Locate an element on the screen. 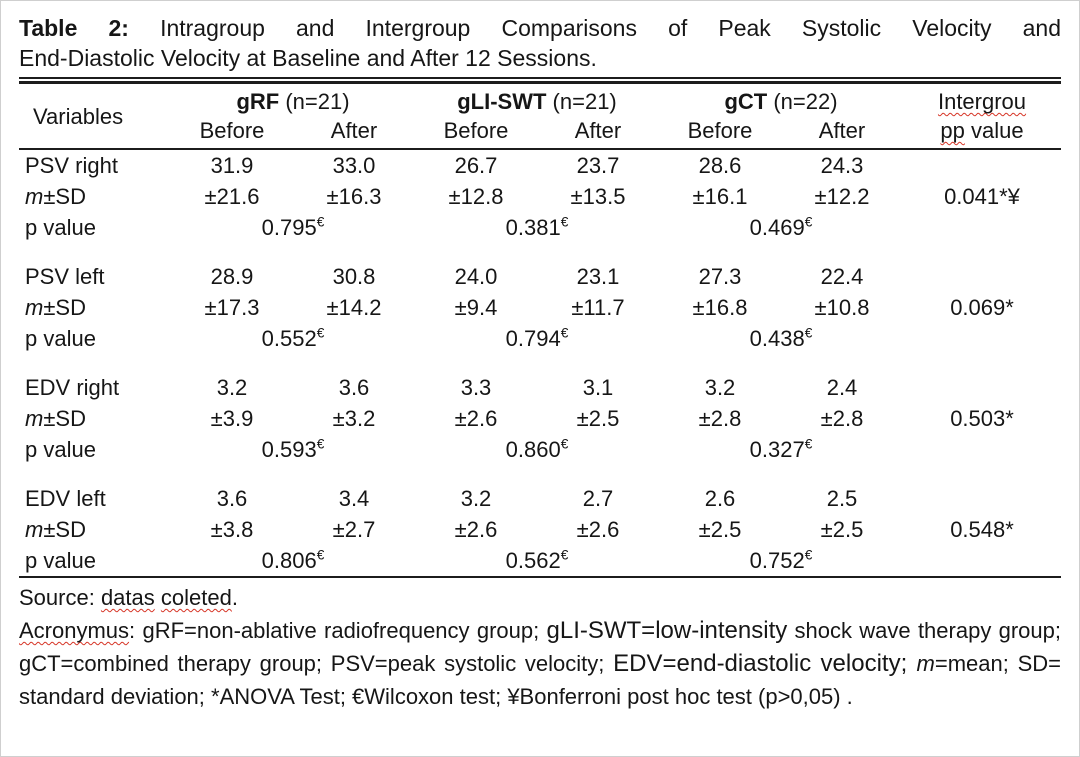 Image resolution: width=1080 pixels, height=757 pixels. intergroup-word1: Intergrou is located at coordinates (982, 101).